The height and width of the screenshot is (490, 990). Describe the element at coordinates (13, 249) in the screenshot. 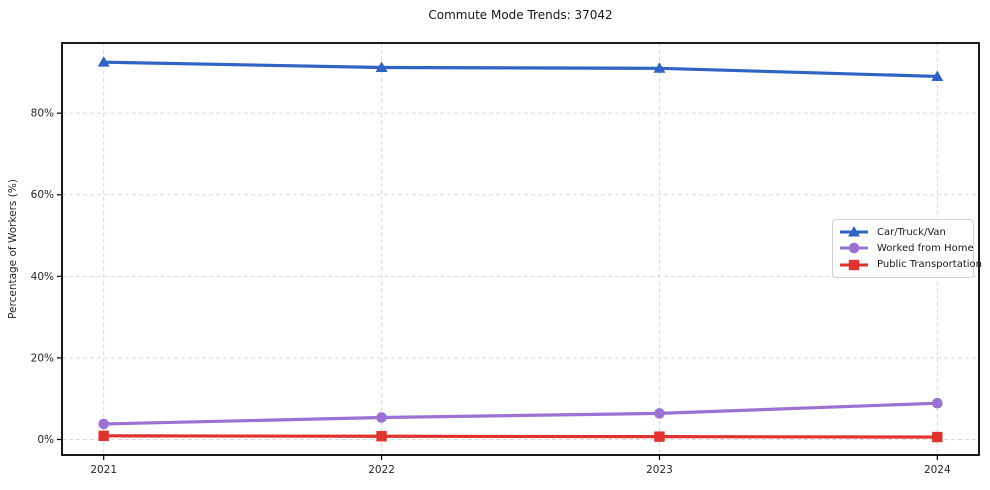

I see `y-axis-label: Percentage of Workers (%)` at that location.